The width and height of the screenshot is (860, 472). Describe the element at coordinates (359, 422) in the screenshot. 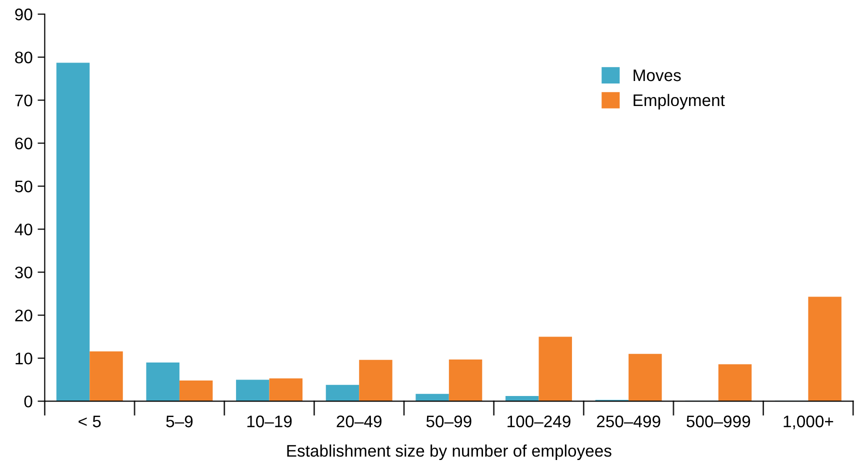

I see `x-tick-label: 20–49` at that location.